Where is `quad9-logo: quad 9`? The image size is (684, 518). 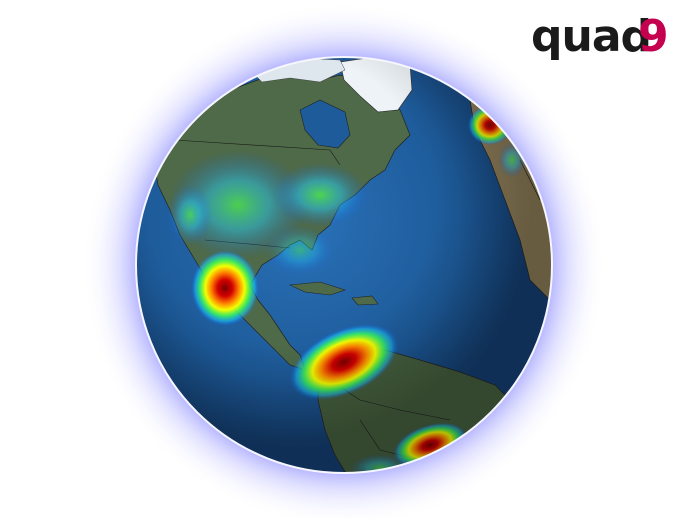 quad9-logo: quad 9 is located at coordinates (600, 36).